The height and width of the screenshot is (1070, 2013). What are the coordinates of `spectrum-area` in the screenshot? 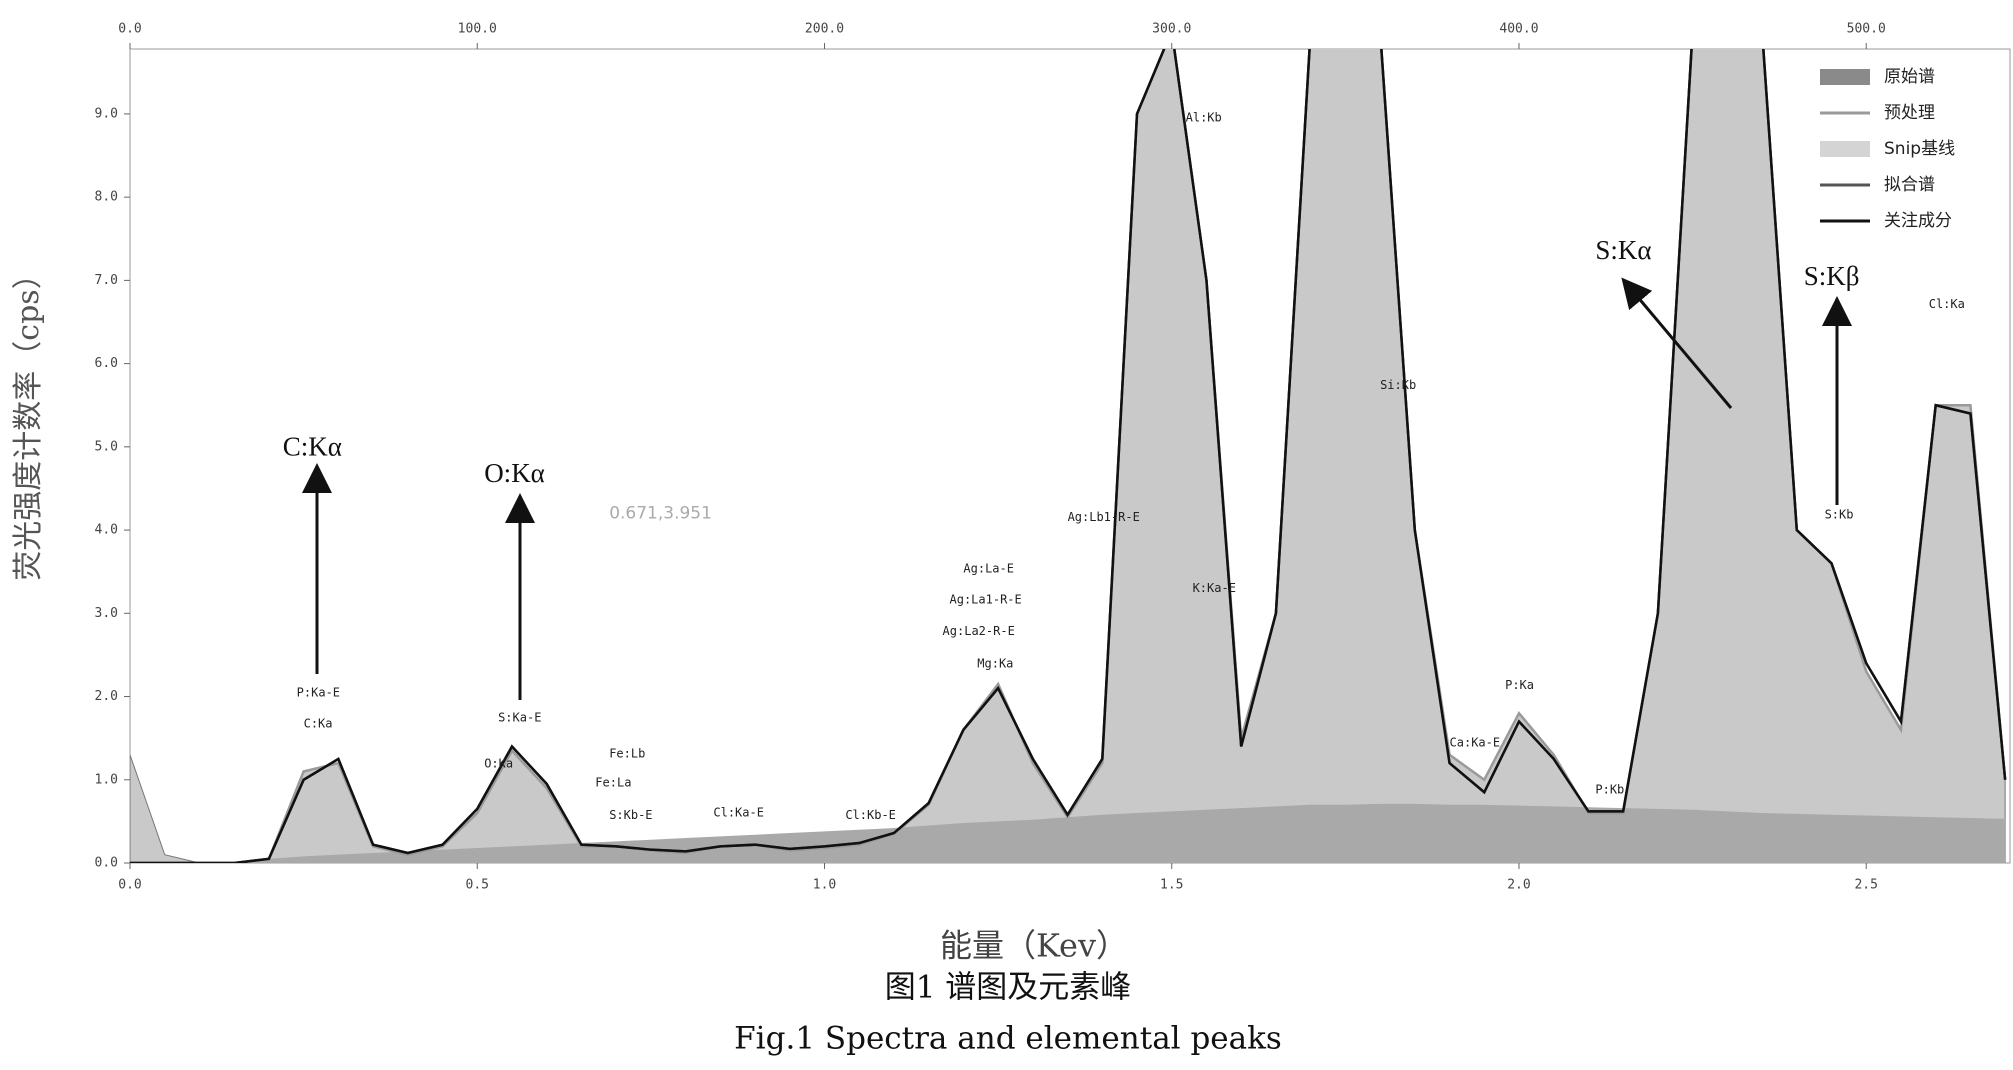 It's located at (1068, 833).